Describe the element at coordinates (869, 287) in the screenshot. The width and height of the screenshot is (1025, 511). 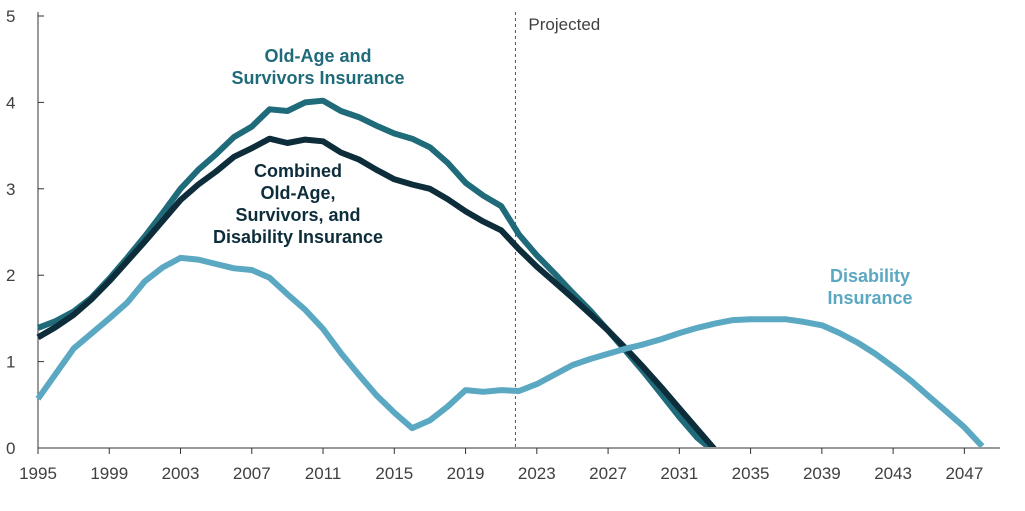
I see `series-label-2: Disability Insurance` at that location.